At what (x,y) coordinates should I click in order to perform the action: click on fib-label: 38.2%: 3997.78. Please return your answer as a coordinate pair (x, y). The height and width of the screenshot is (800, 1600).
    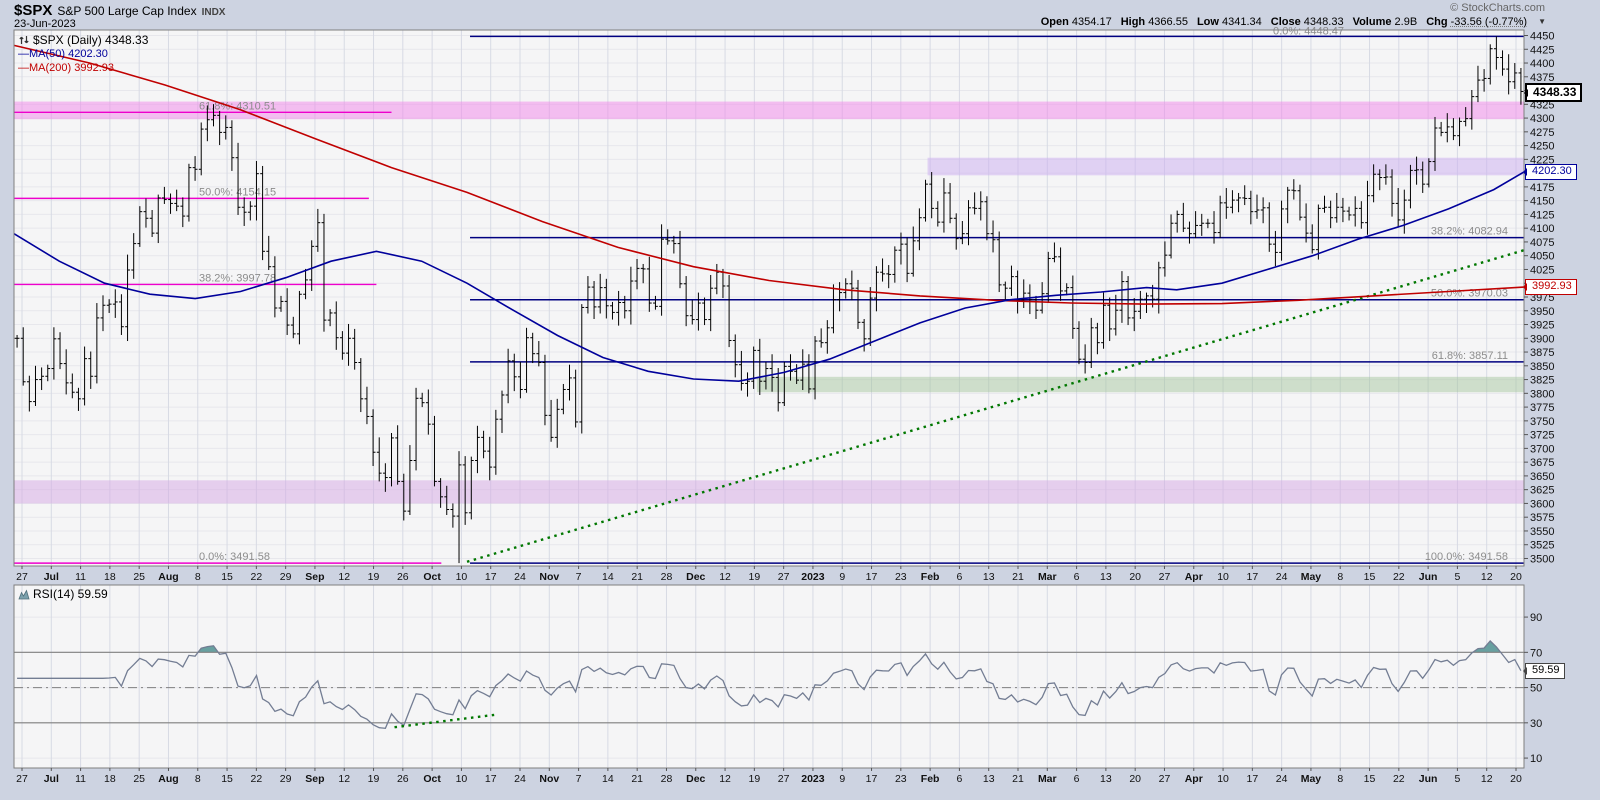
    Looking at the image, I should click on (237, 278).